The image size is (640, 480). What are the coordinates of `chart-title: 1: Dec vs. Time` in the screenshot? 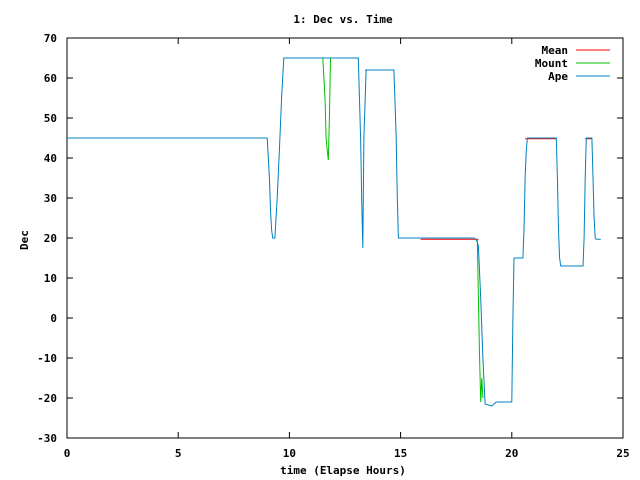 It's located at (343, 19).